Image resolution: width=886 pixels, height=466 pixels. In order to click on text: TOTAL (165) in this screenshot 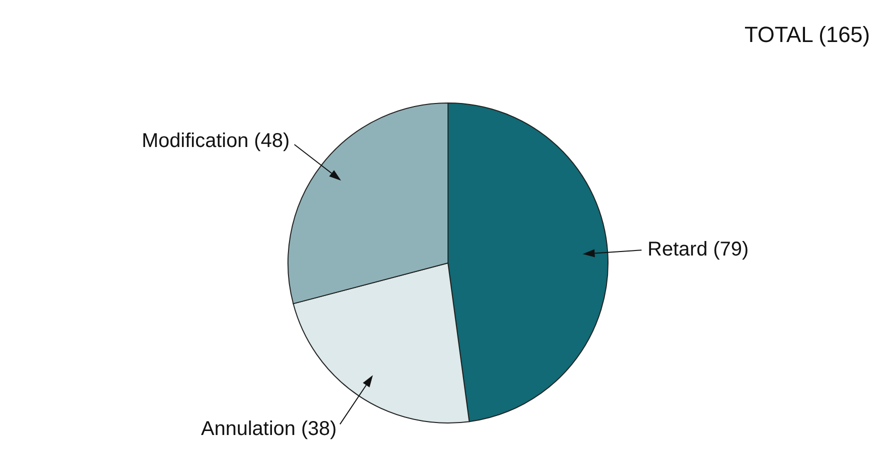, I will do `click(807, 35)`.